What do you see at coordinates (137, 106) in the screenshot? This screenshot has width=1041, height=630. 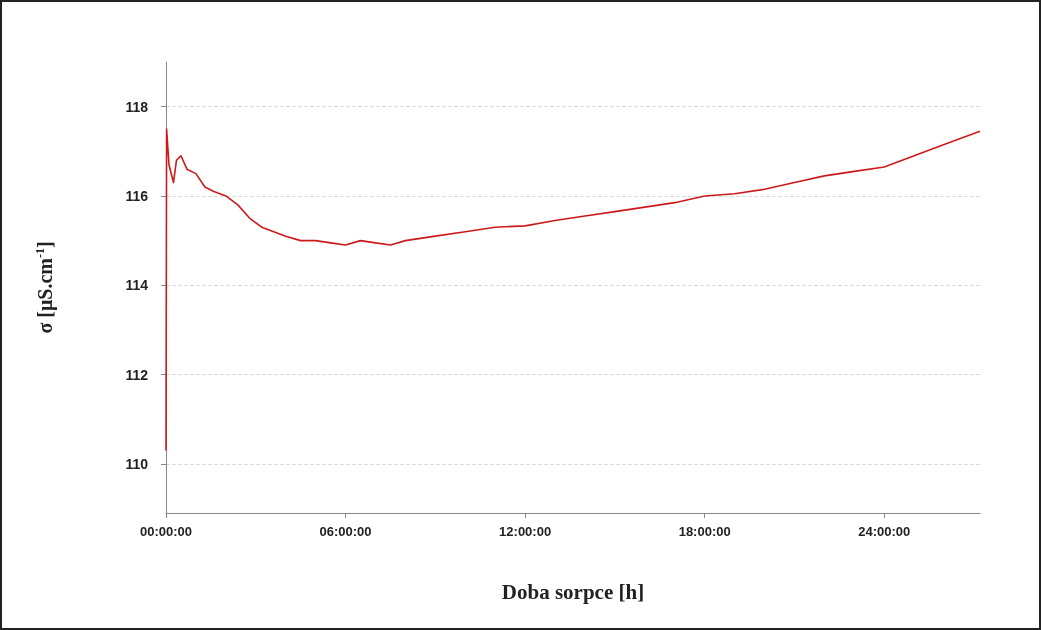 I see `y-tick-label: 118` at bounding box center [137, 106].